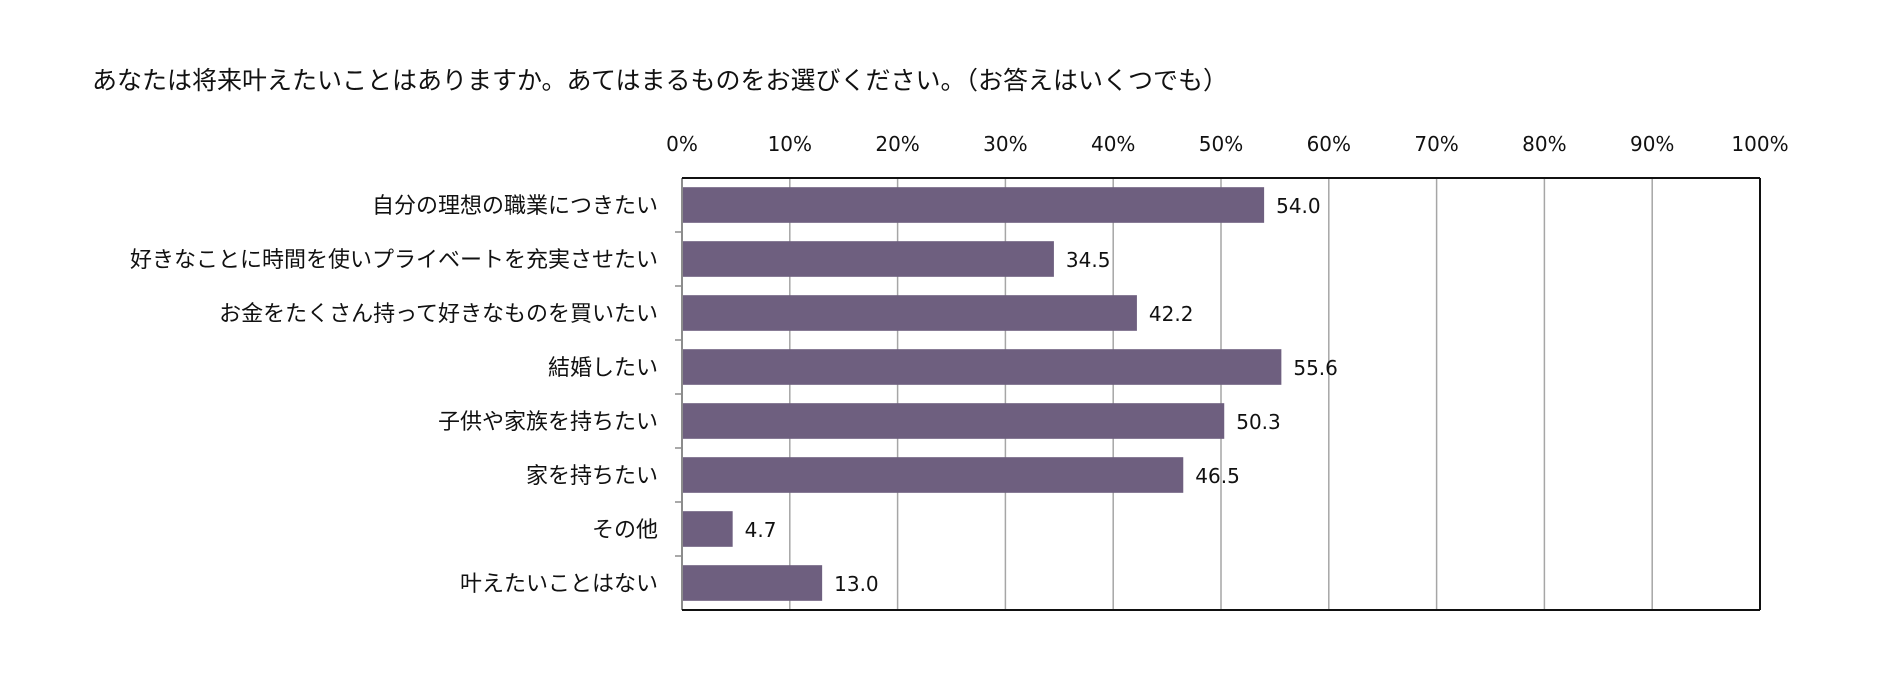 Image resolution: width=1880 pixels, height=674 pixels. What do you see at coordinates (603, 368) in the screenshot?
I see `category-label: 結婚したい` at bounding box center [603, 368].